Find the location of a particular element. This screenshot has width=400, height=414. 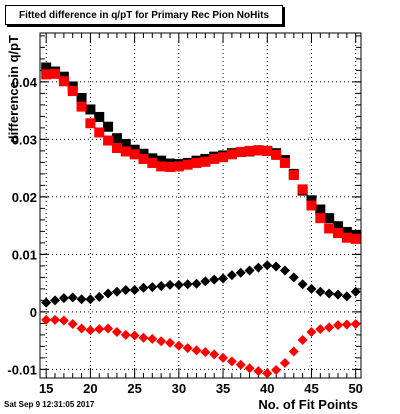

y-tick-label: 0 is located at coordinates (33, 312).